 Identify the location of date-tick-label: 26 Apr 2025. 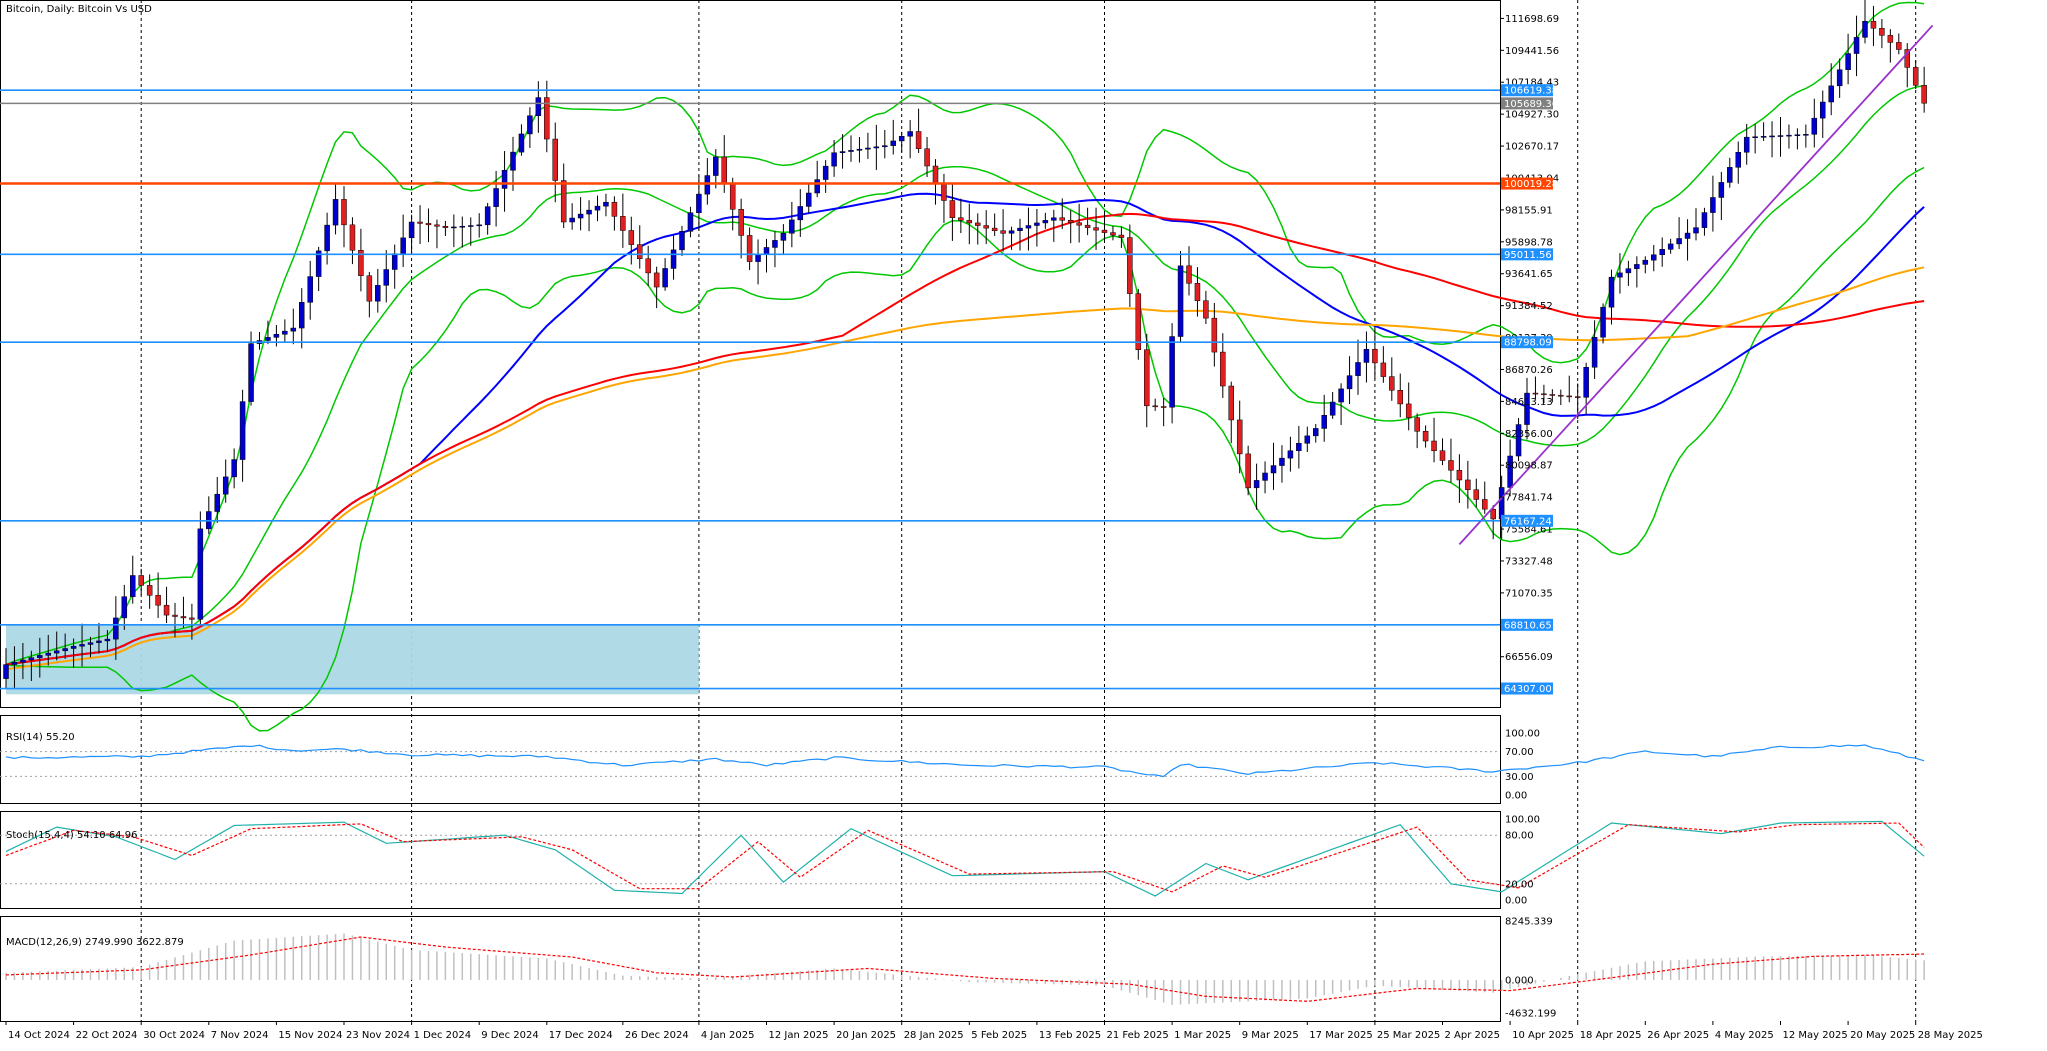
(1678, 1035).